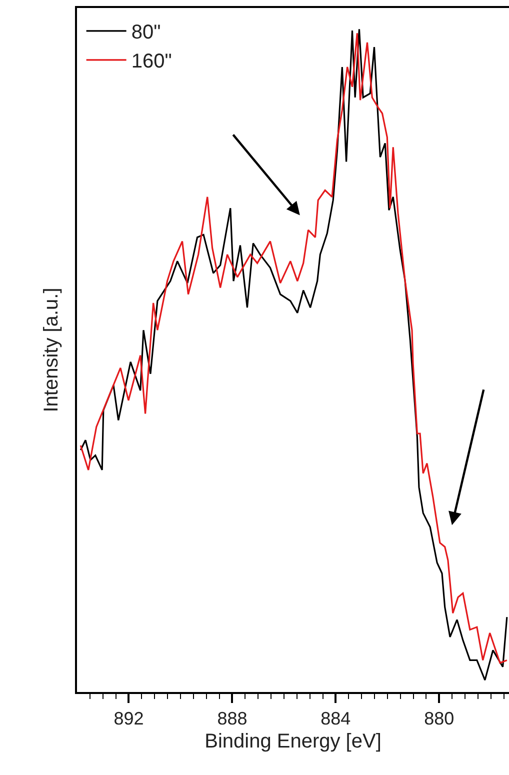 The width and height of the screenshot is (509, 775). What do you see at coordinates (146, 33) in the screenshot?
I see `legend-label: 80"` at bounding box center [146, 33].